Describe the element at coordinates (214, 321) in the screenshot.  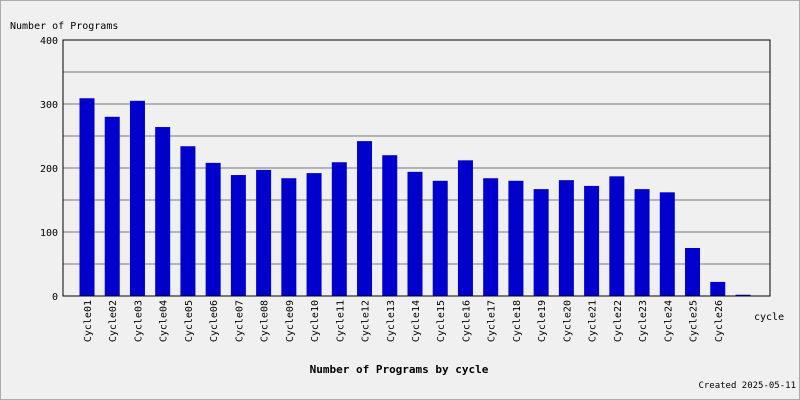
I see `x-tick-label: Cycle06` at that location.